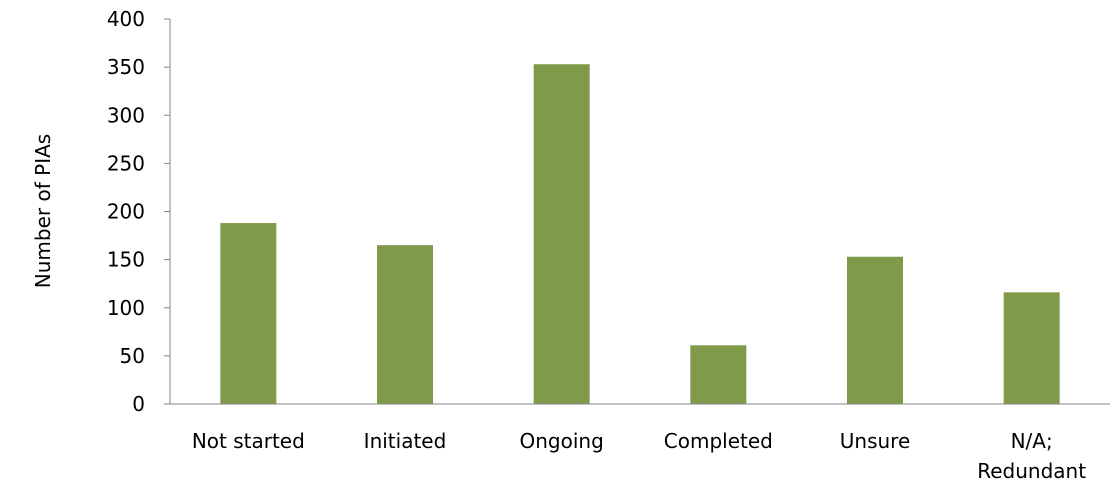  Describe the element at coordinates (1032, 441) in the screenshot. I see `x-category-label: N/A;` at that location.